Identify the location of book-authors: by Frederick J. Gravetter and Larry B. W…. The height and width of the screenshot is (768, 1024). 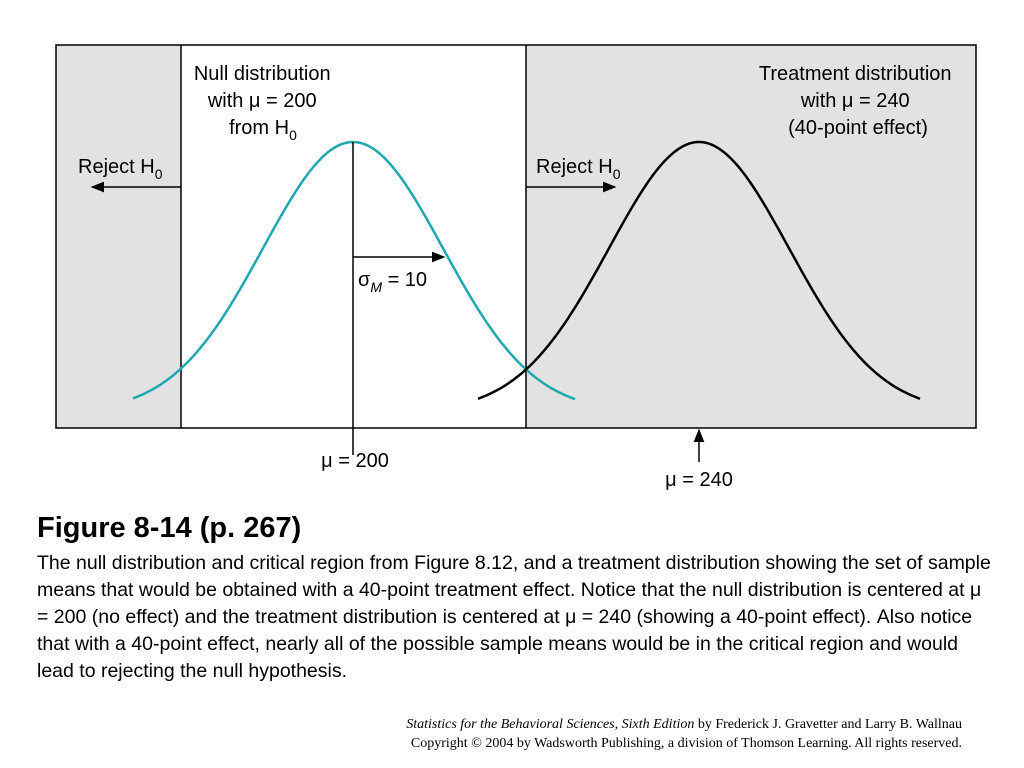
(828, 724).